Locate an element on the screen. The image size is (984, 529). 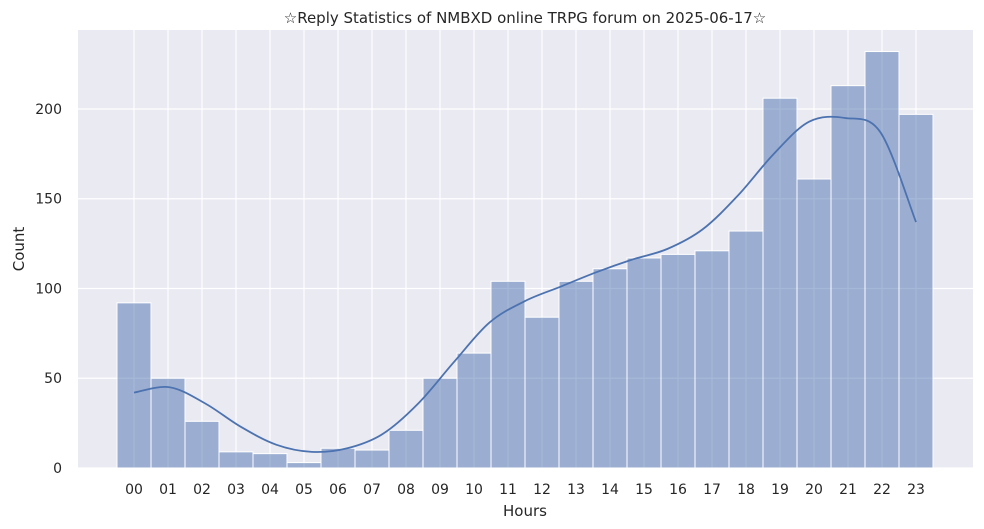
y-tick-labels: 0 50 100 150 200 is located at coordinates (48, 289).